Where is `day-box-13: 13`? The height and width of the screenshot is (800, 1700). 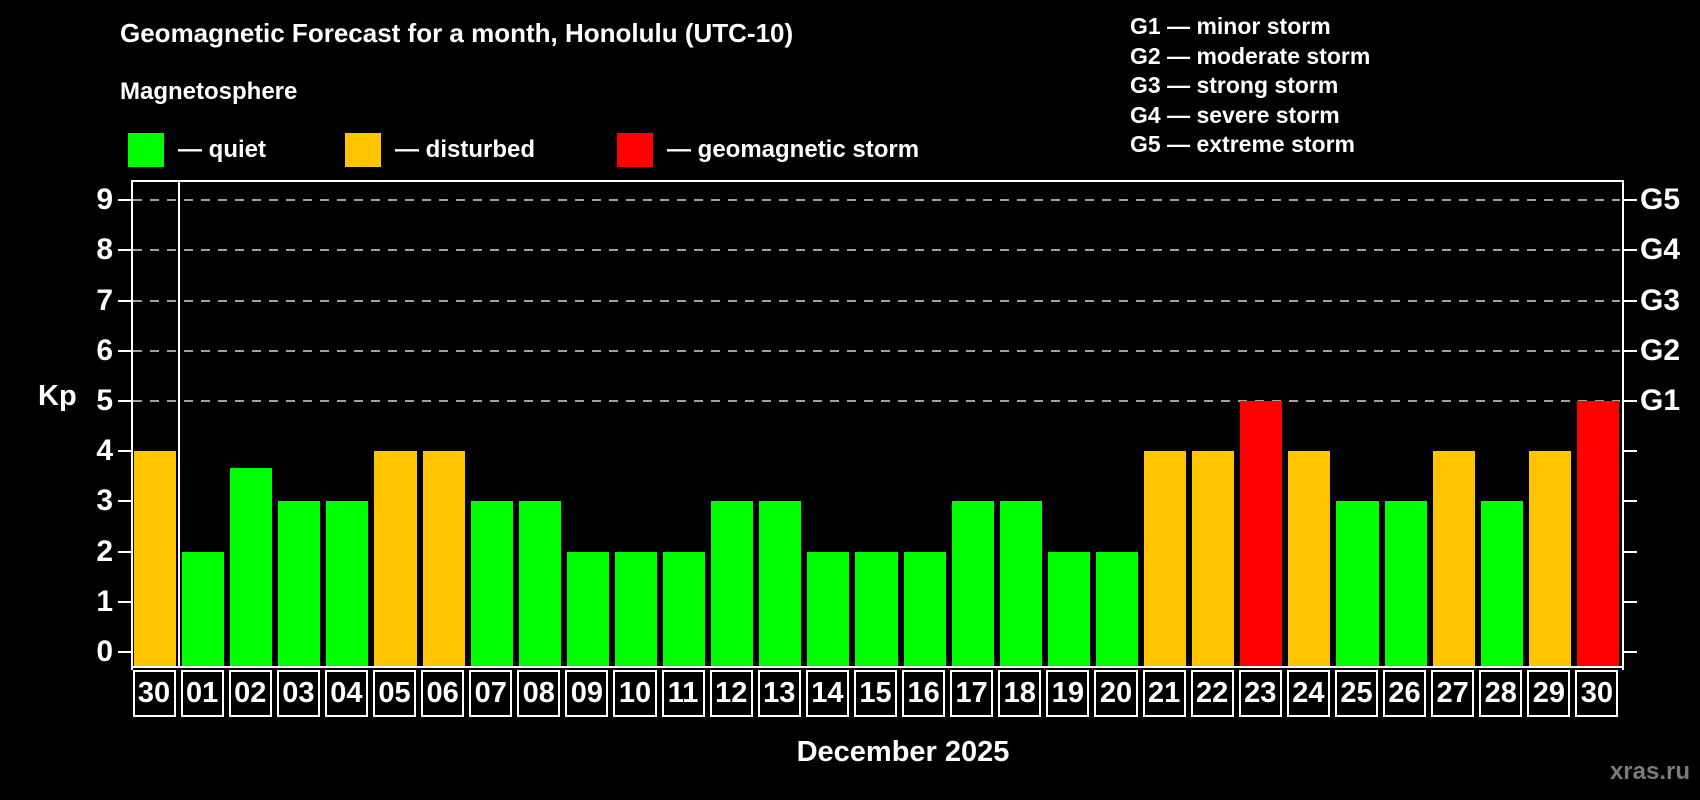 day-box-13: 13 is located at coordinates (779, 693).